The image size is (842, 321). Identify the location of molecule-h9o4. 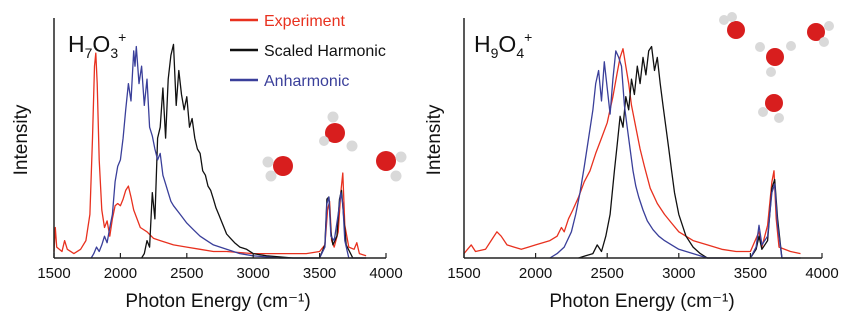
(776, 67).